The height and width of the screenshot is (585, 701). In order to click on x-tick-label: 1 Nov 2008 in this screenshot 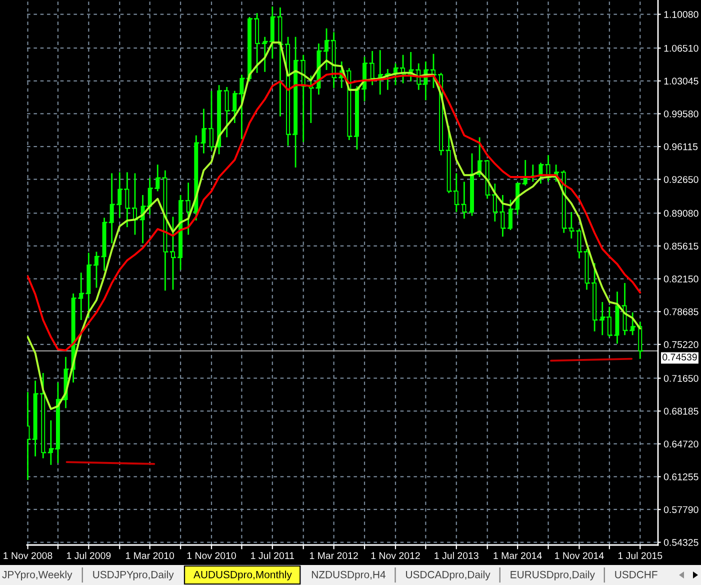, I will do `click(28, 556)`.